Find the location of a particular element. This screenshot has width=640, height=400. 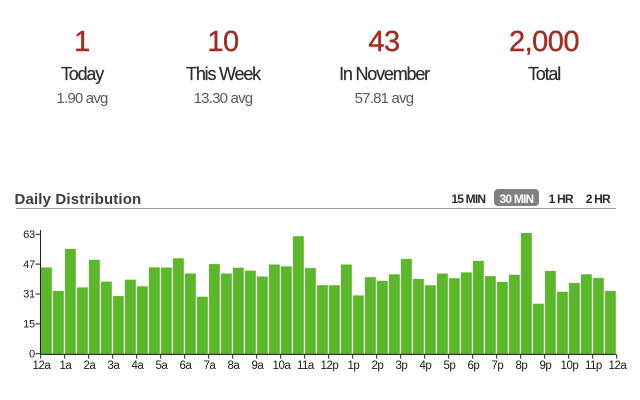

svg-text: 8a is located at coordinates (234, 366).